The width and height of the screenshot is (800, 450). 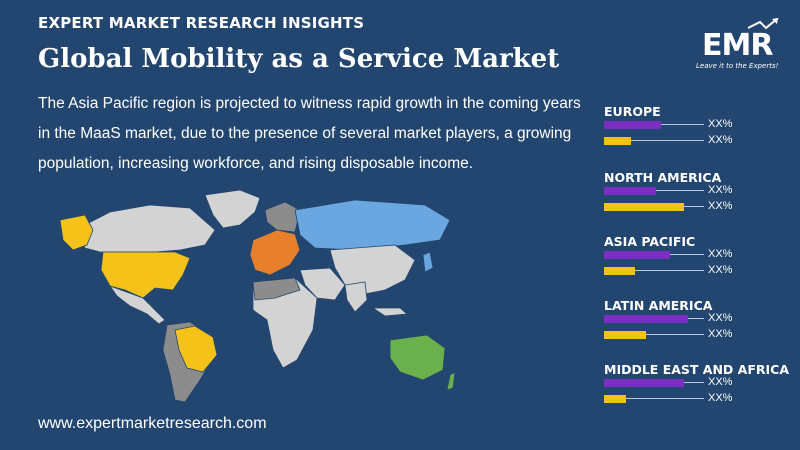 I want to click on emr-logo: EMR Leave it to the Experts!, so click(x=740, y=48).